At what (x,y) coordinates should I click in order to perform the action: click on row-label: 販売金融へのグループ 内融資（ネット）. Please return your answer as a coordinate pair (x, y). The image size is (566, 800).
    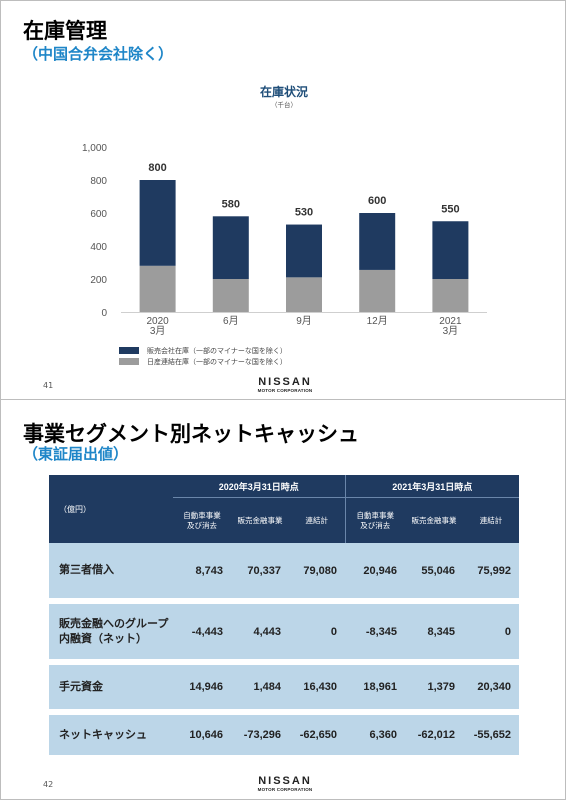
    Looking at the image, I should click on (111, 631).